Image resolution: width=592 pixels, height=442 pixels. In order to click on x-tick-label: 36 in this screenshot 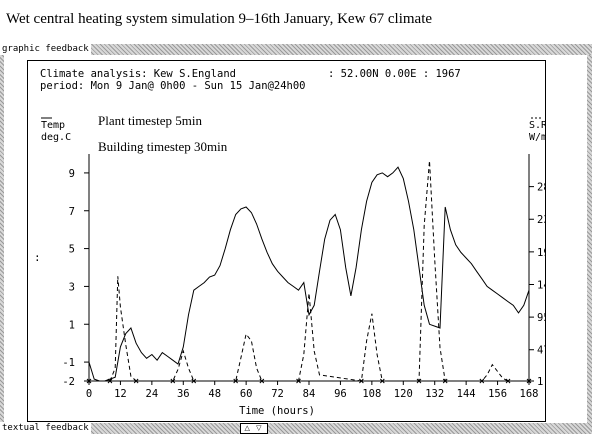, I will do `click(183, 394)`.